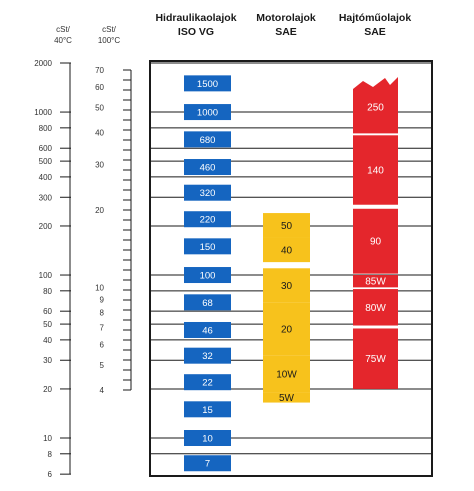 Image resolution: width=474 pixels, height=491 pixels. I want to click on gear-grade-label: 90, so click(376, 242).